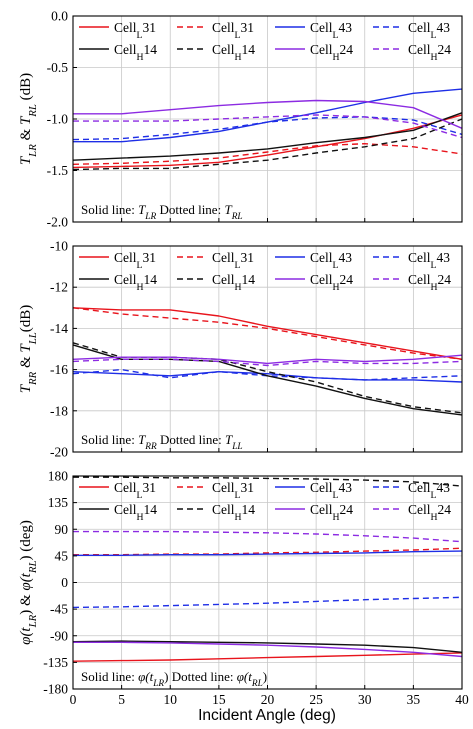  I want to click on y-tick-label: -20, so click(59, 452).